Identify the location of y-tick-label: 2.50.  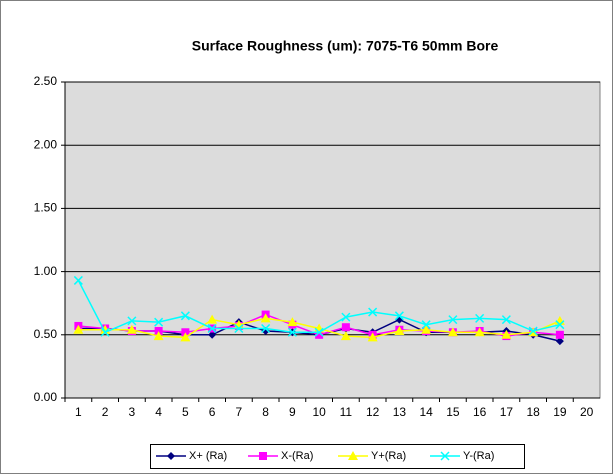
(46, 81).